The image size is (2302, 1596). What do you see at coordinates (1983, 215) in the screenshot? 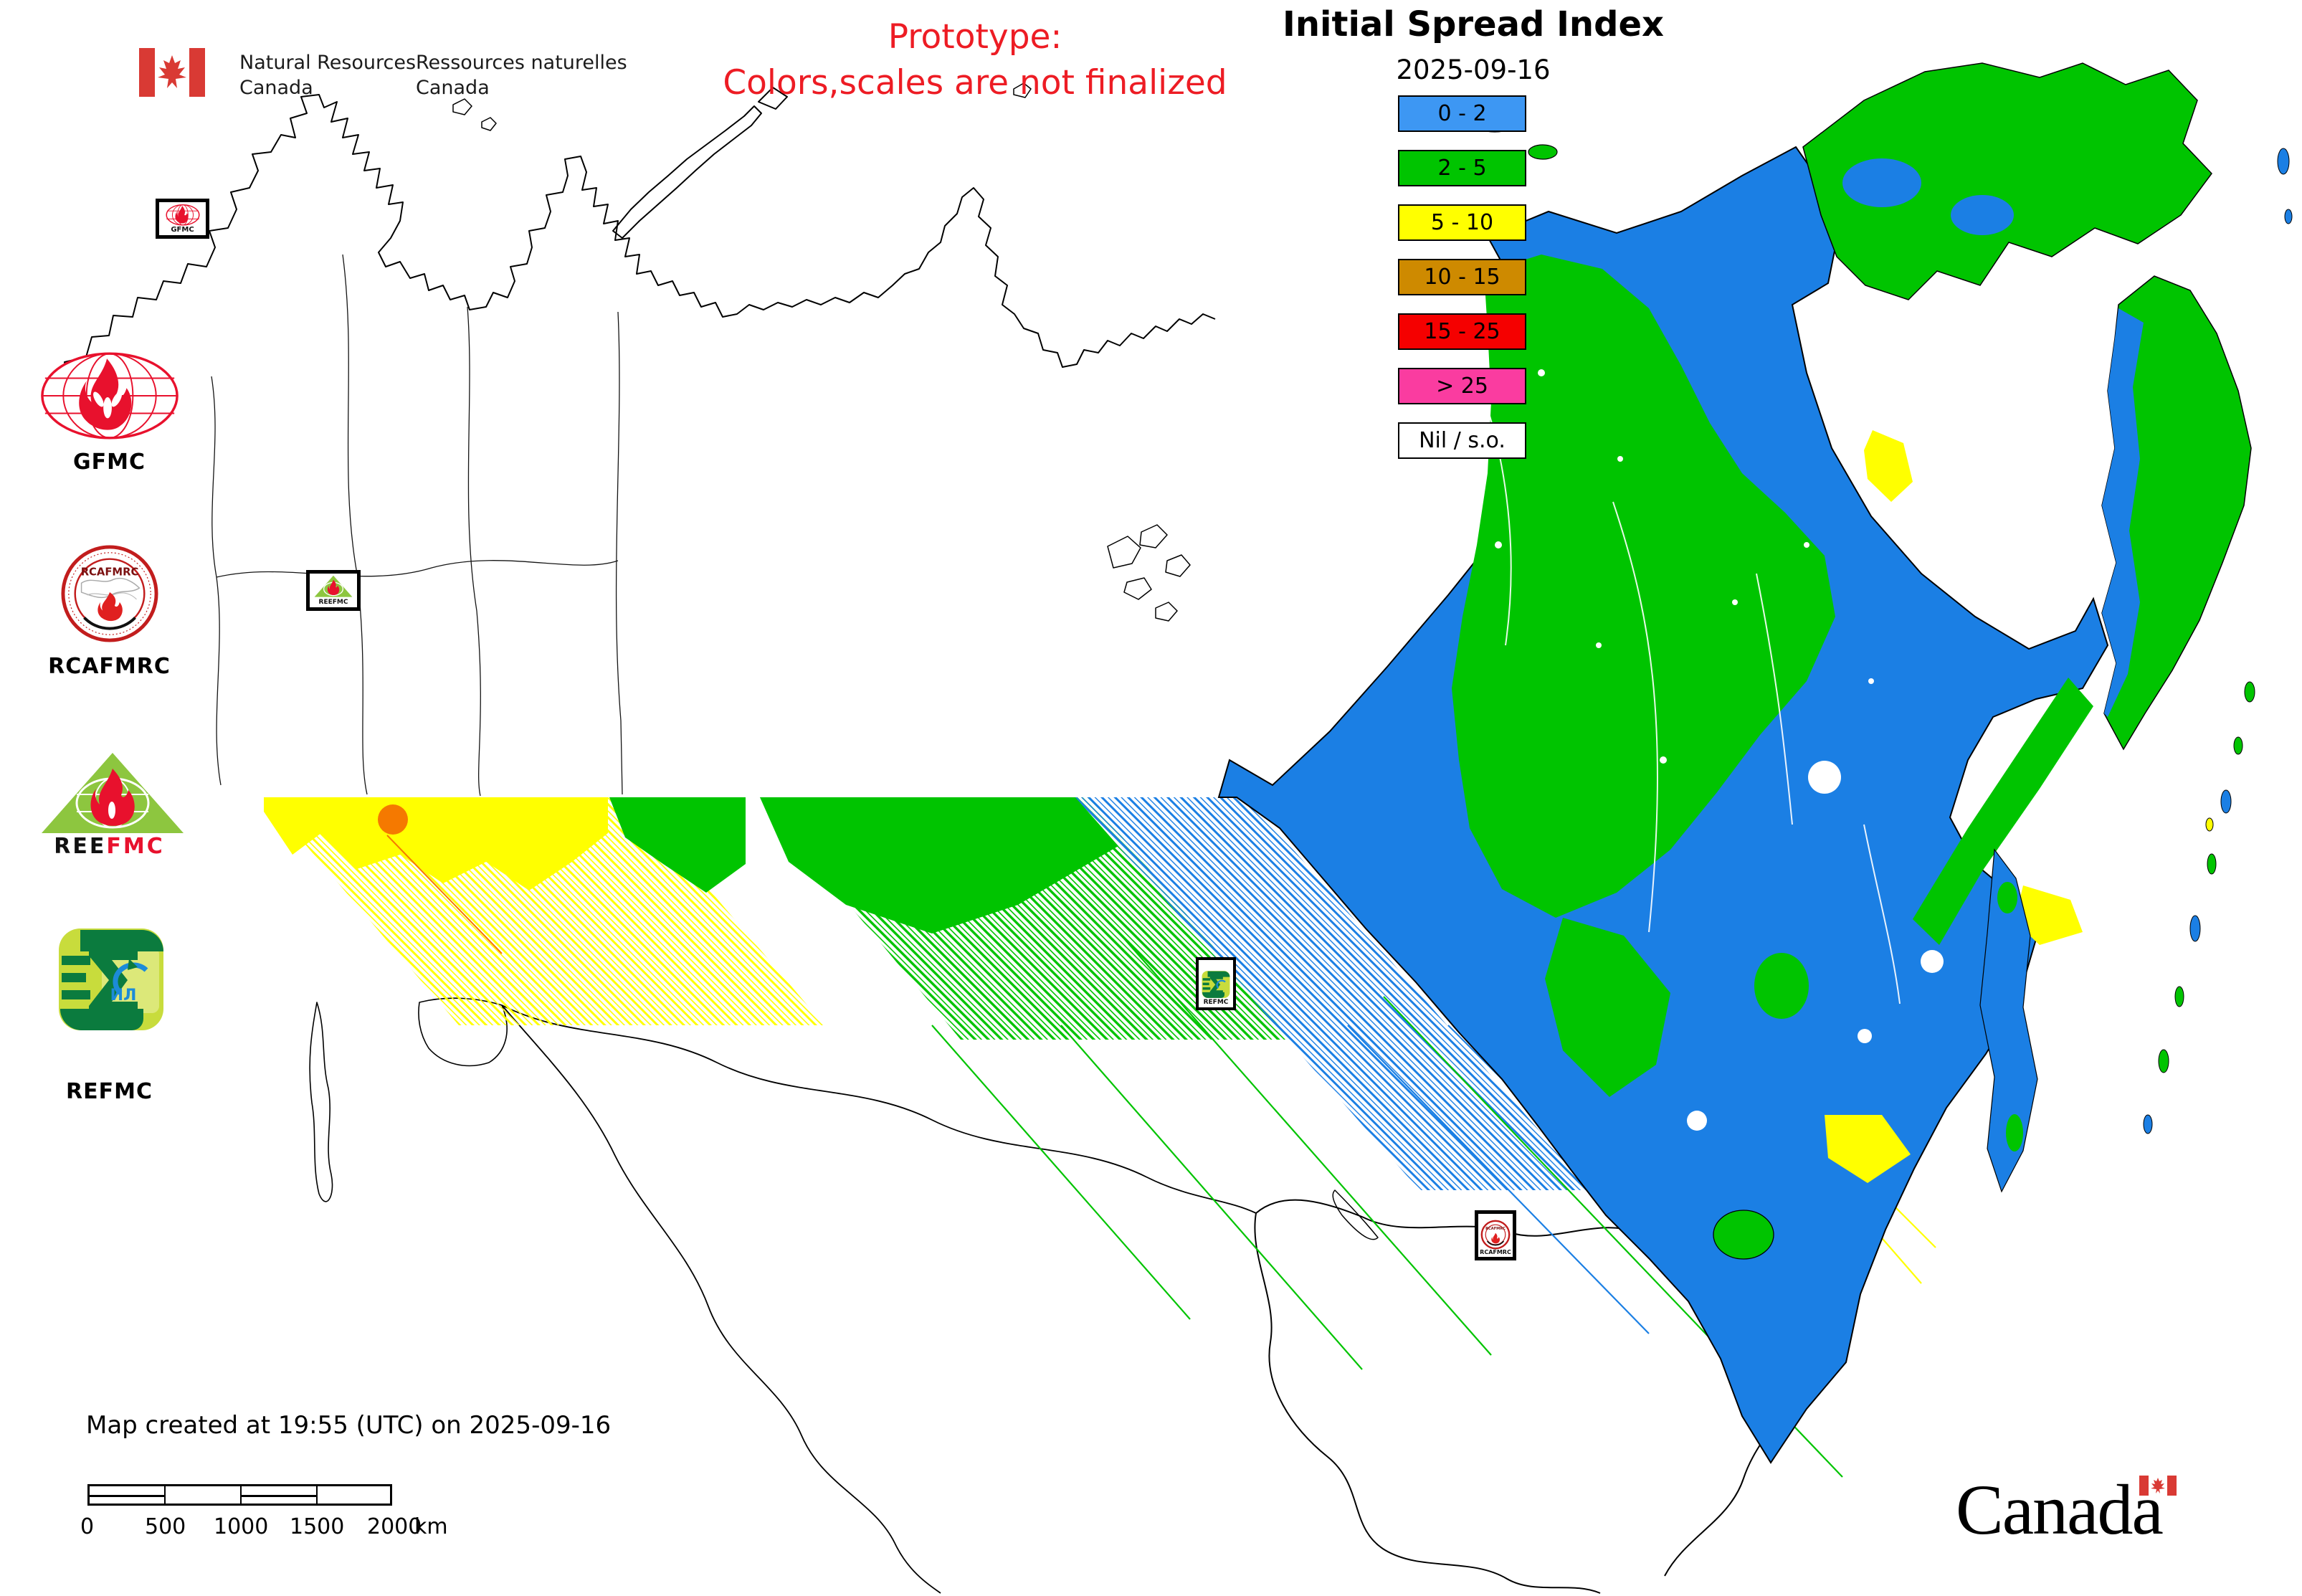
I see `chukotka-blue-patch2` at bounding box center [1983, 215].